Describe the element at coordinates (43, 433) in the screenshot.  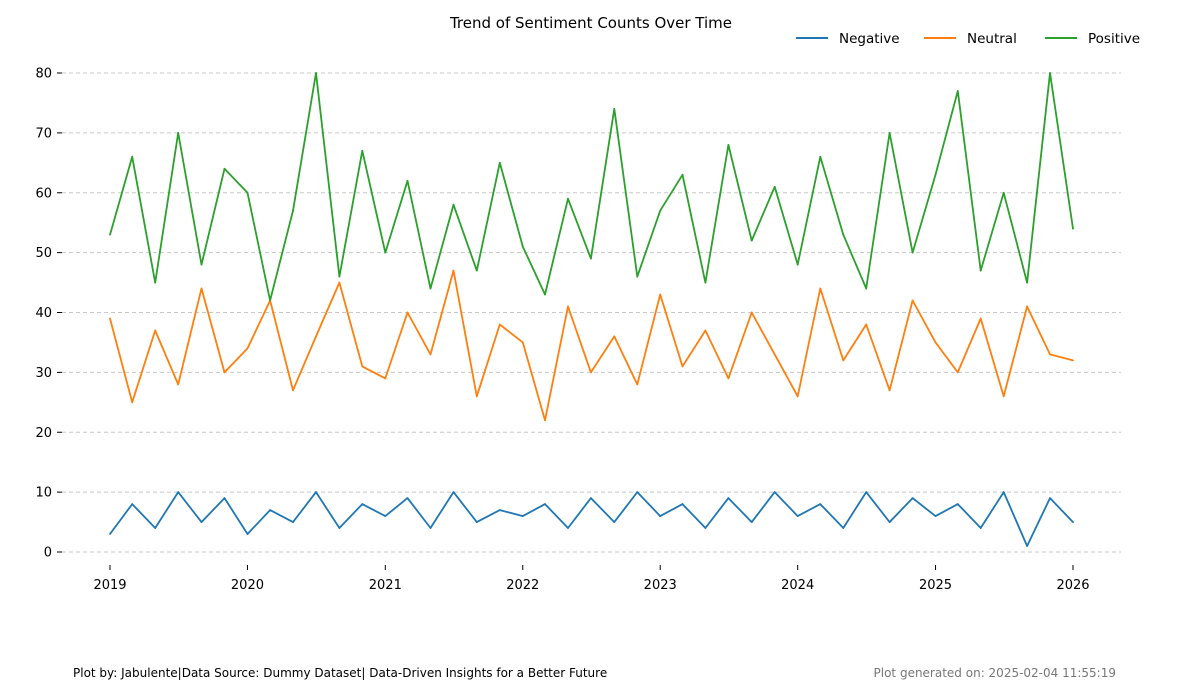
I see `y-tick-label: 20` at that location.